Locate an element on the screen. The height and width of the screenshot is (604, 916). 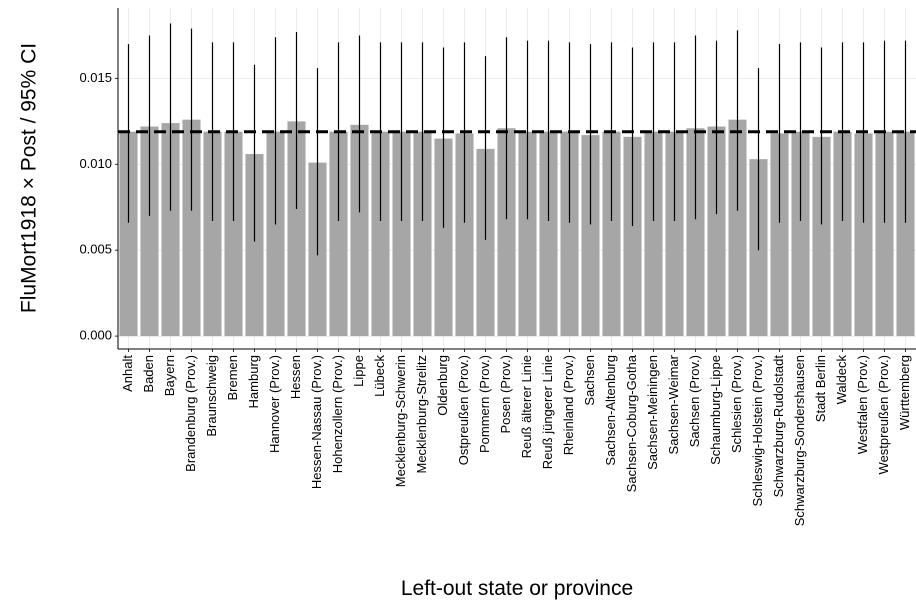
x-tick-label: Reuß älterer Linie is located at coordinates (526, 406).